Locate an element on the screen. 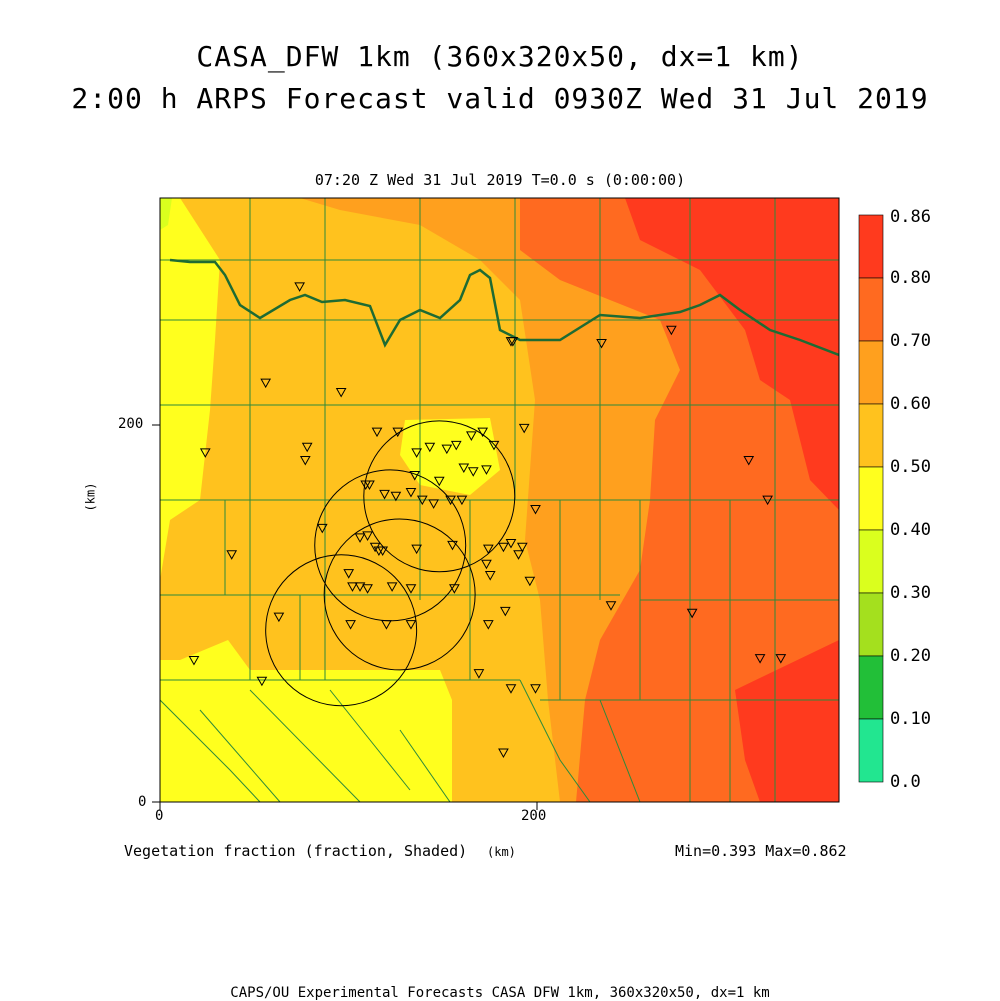 This screenshot has height=1001, width=1000. colorbar-label-0-0: 0.0 is located at coordinates (905, 782).